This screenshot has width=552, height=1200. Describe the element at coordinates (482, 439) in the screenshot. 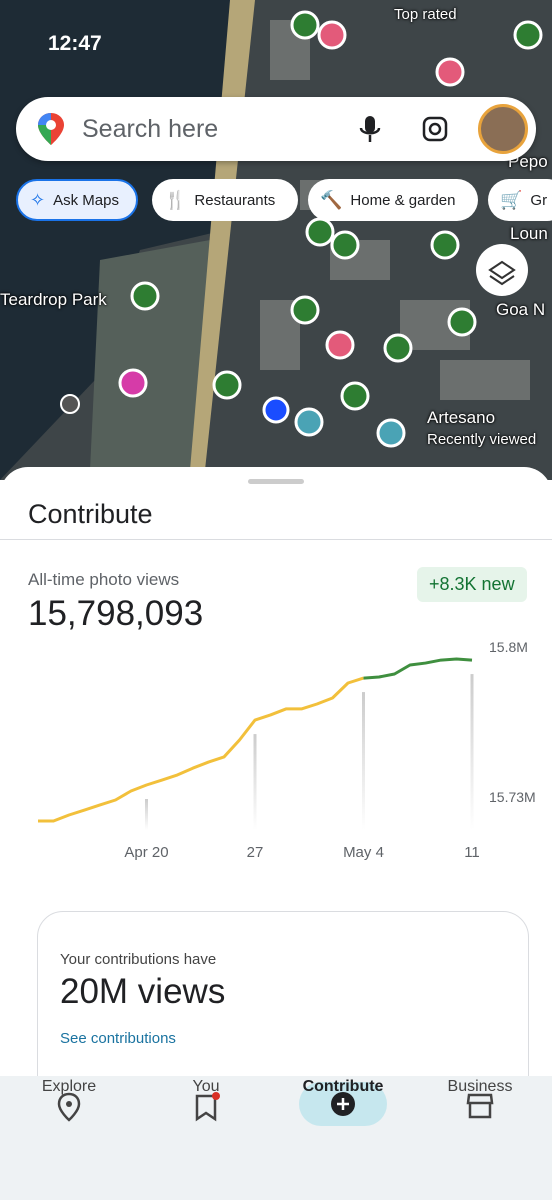

I see `map-label: Recently viewed` at that location.